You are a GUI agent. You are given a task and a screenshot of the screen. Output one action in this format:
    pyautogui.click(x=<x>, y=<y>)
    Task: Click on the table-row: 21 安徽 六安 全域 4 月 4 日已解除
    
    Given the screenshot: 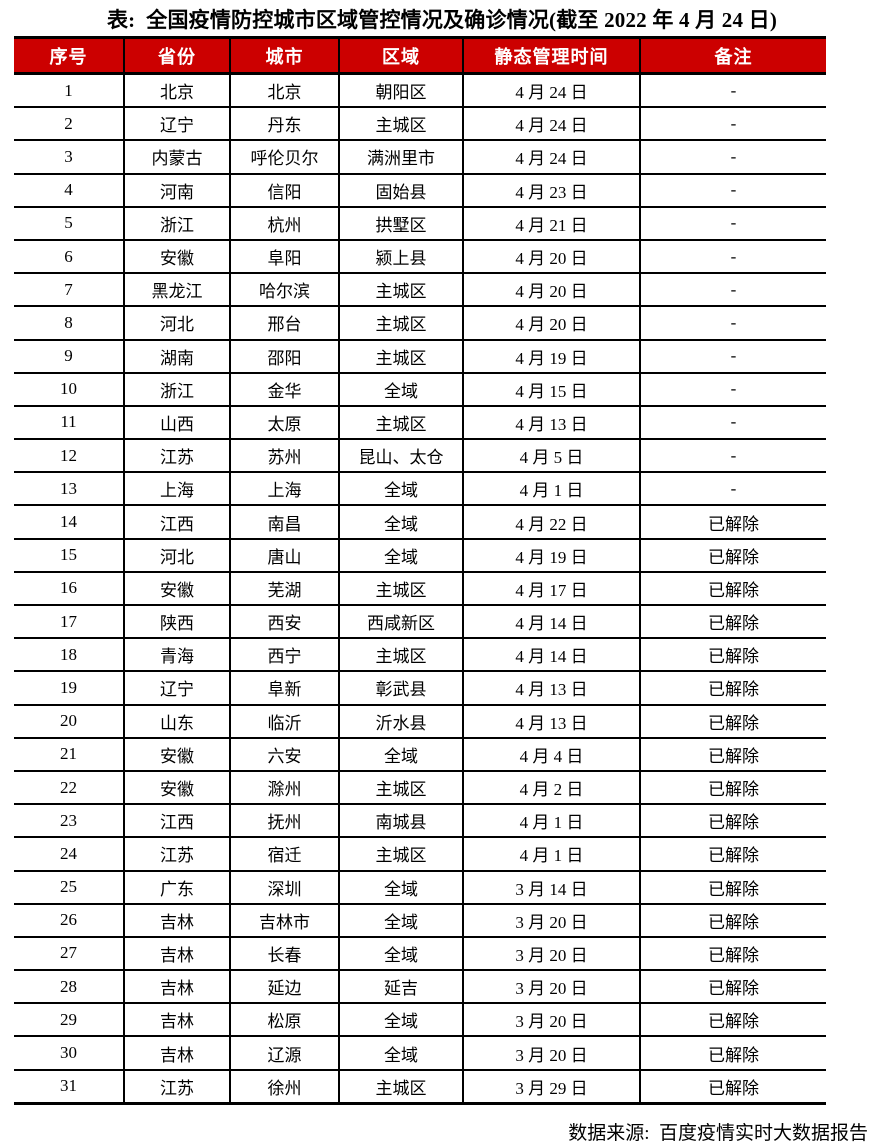 What is the action you would take?
    pyautogui.click(x=420, y=754)
    